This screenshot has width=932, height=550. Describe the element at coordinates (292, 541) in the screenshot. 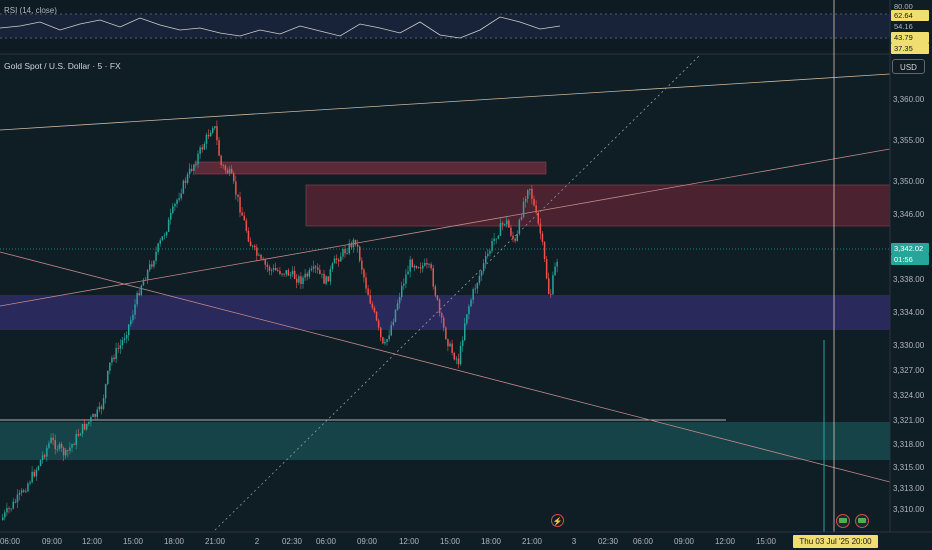

I see `time-tick: 02:30` at that location.